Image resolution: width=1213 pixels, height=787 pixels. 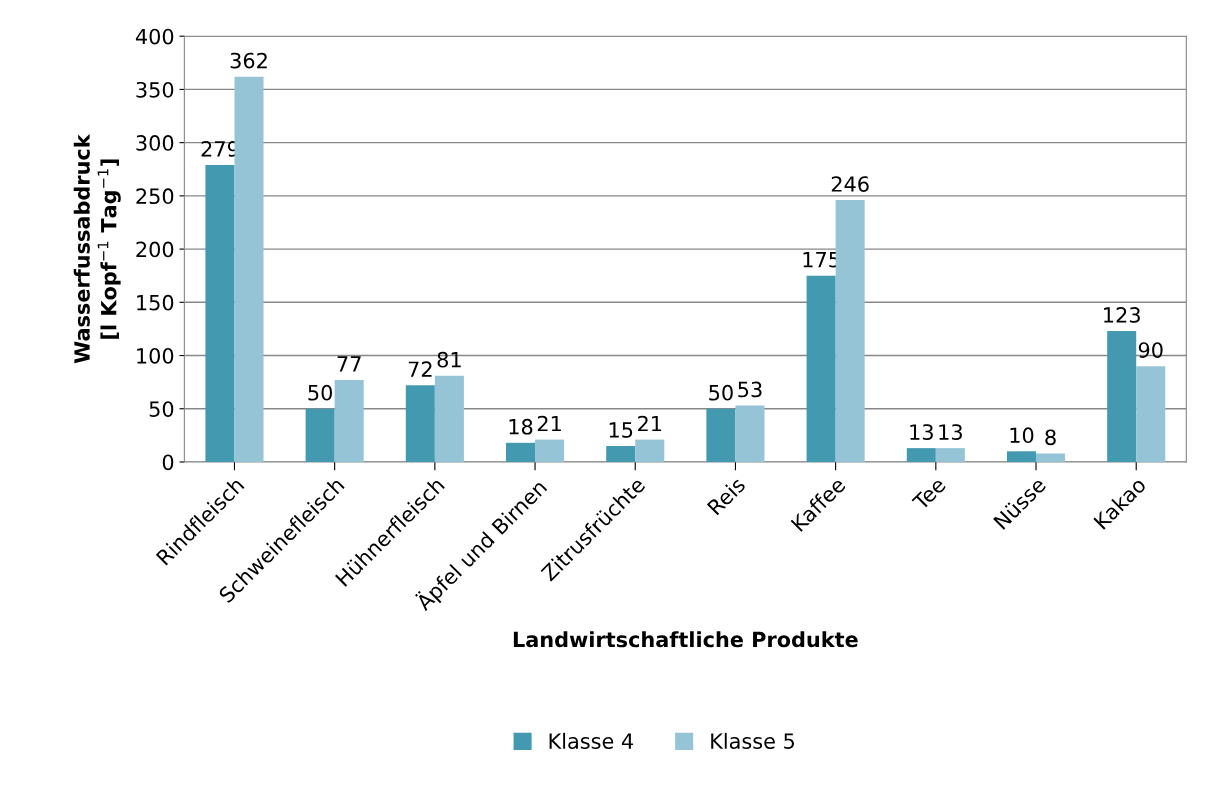 What do you see at coordinates (420, 369) in the screenshot?
I see `data-label: 72` at bounding box center [420, 369].